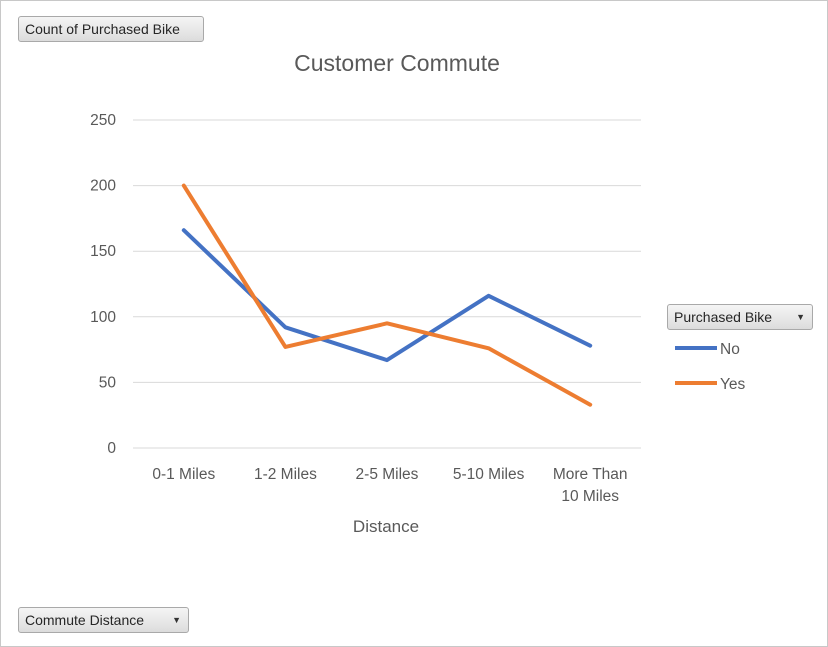 Image resolution: width=828 pixels, height=647 pixels. I want to click on legend: No Yes, so click(710, 367).